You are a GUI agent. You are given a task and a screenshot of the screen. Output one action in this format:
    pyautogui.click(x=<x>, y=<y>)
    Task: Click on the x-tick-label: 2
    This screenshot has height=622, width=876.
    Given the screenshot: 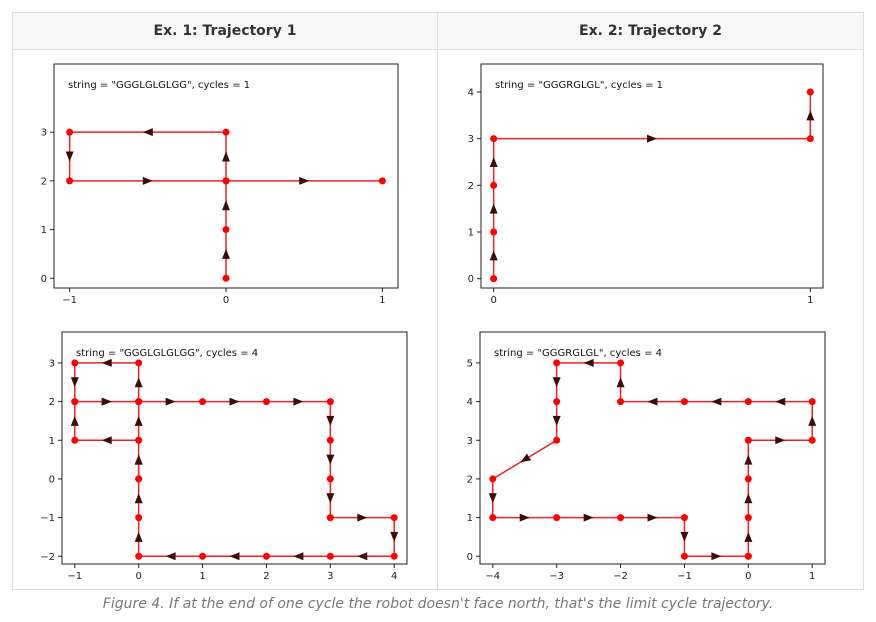 What is the action you would take?
    pyautogui.click(x=266, y=576)
    